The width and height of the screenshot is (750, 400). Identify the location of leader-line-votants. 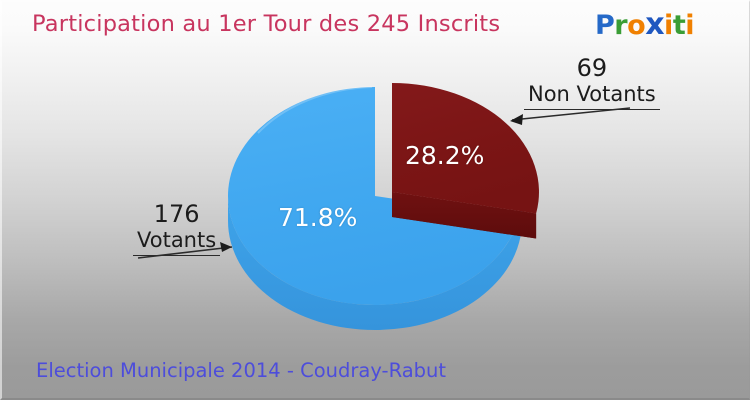
(185, 252).